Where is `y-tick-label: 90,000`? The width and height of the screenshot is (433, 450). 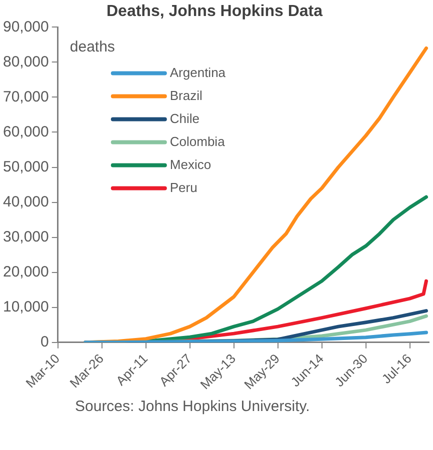 y-tick-label: 90,000 is located at coordinates (25, 27).